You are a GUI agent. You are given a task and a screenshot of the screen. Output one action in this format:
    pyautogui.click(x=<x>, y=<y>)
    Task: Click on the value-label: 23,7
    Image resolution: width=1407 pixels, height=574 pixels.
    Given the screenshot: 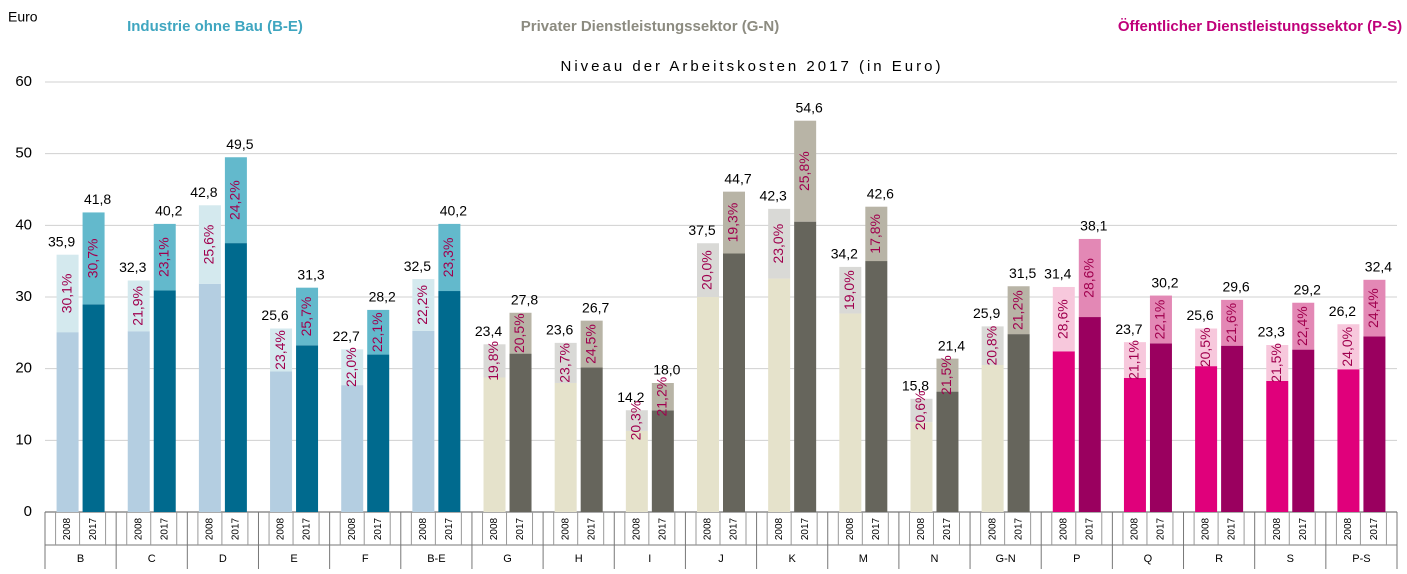 What is the action you would take?
    pyautogui.click(x=1128, y=329)
    